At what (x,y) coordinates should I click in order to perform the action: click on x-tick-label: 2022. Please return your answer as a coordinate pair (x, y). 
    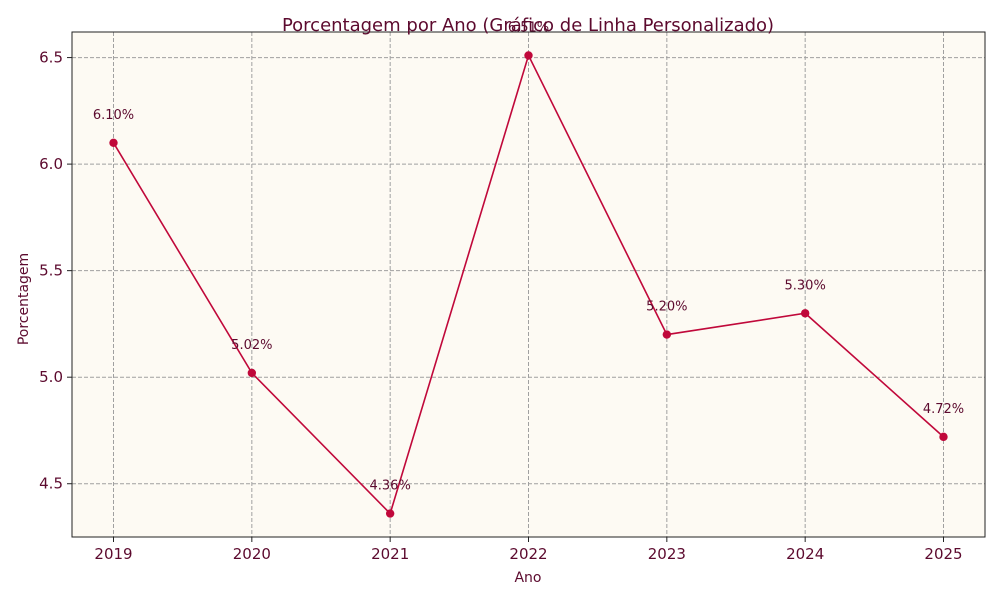
    Looking at the image, I should click on (528, 554).